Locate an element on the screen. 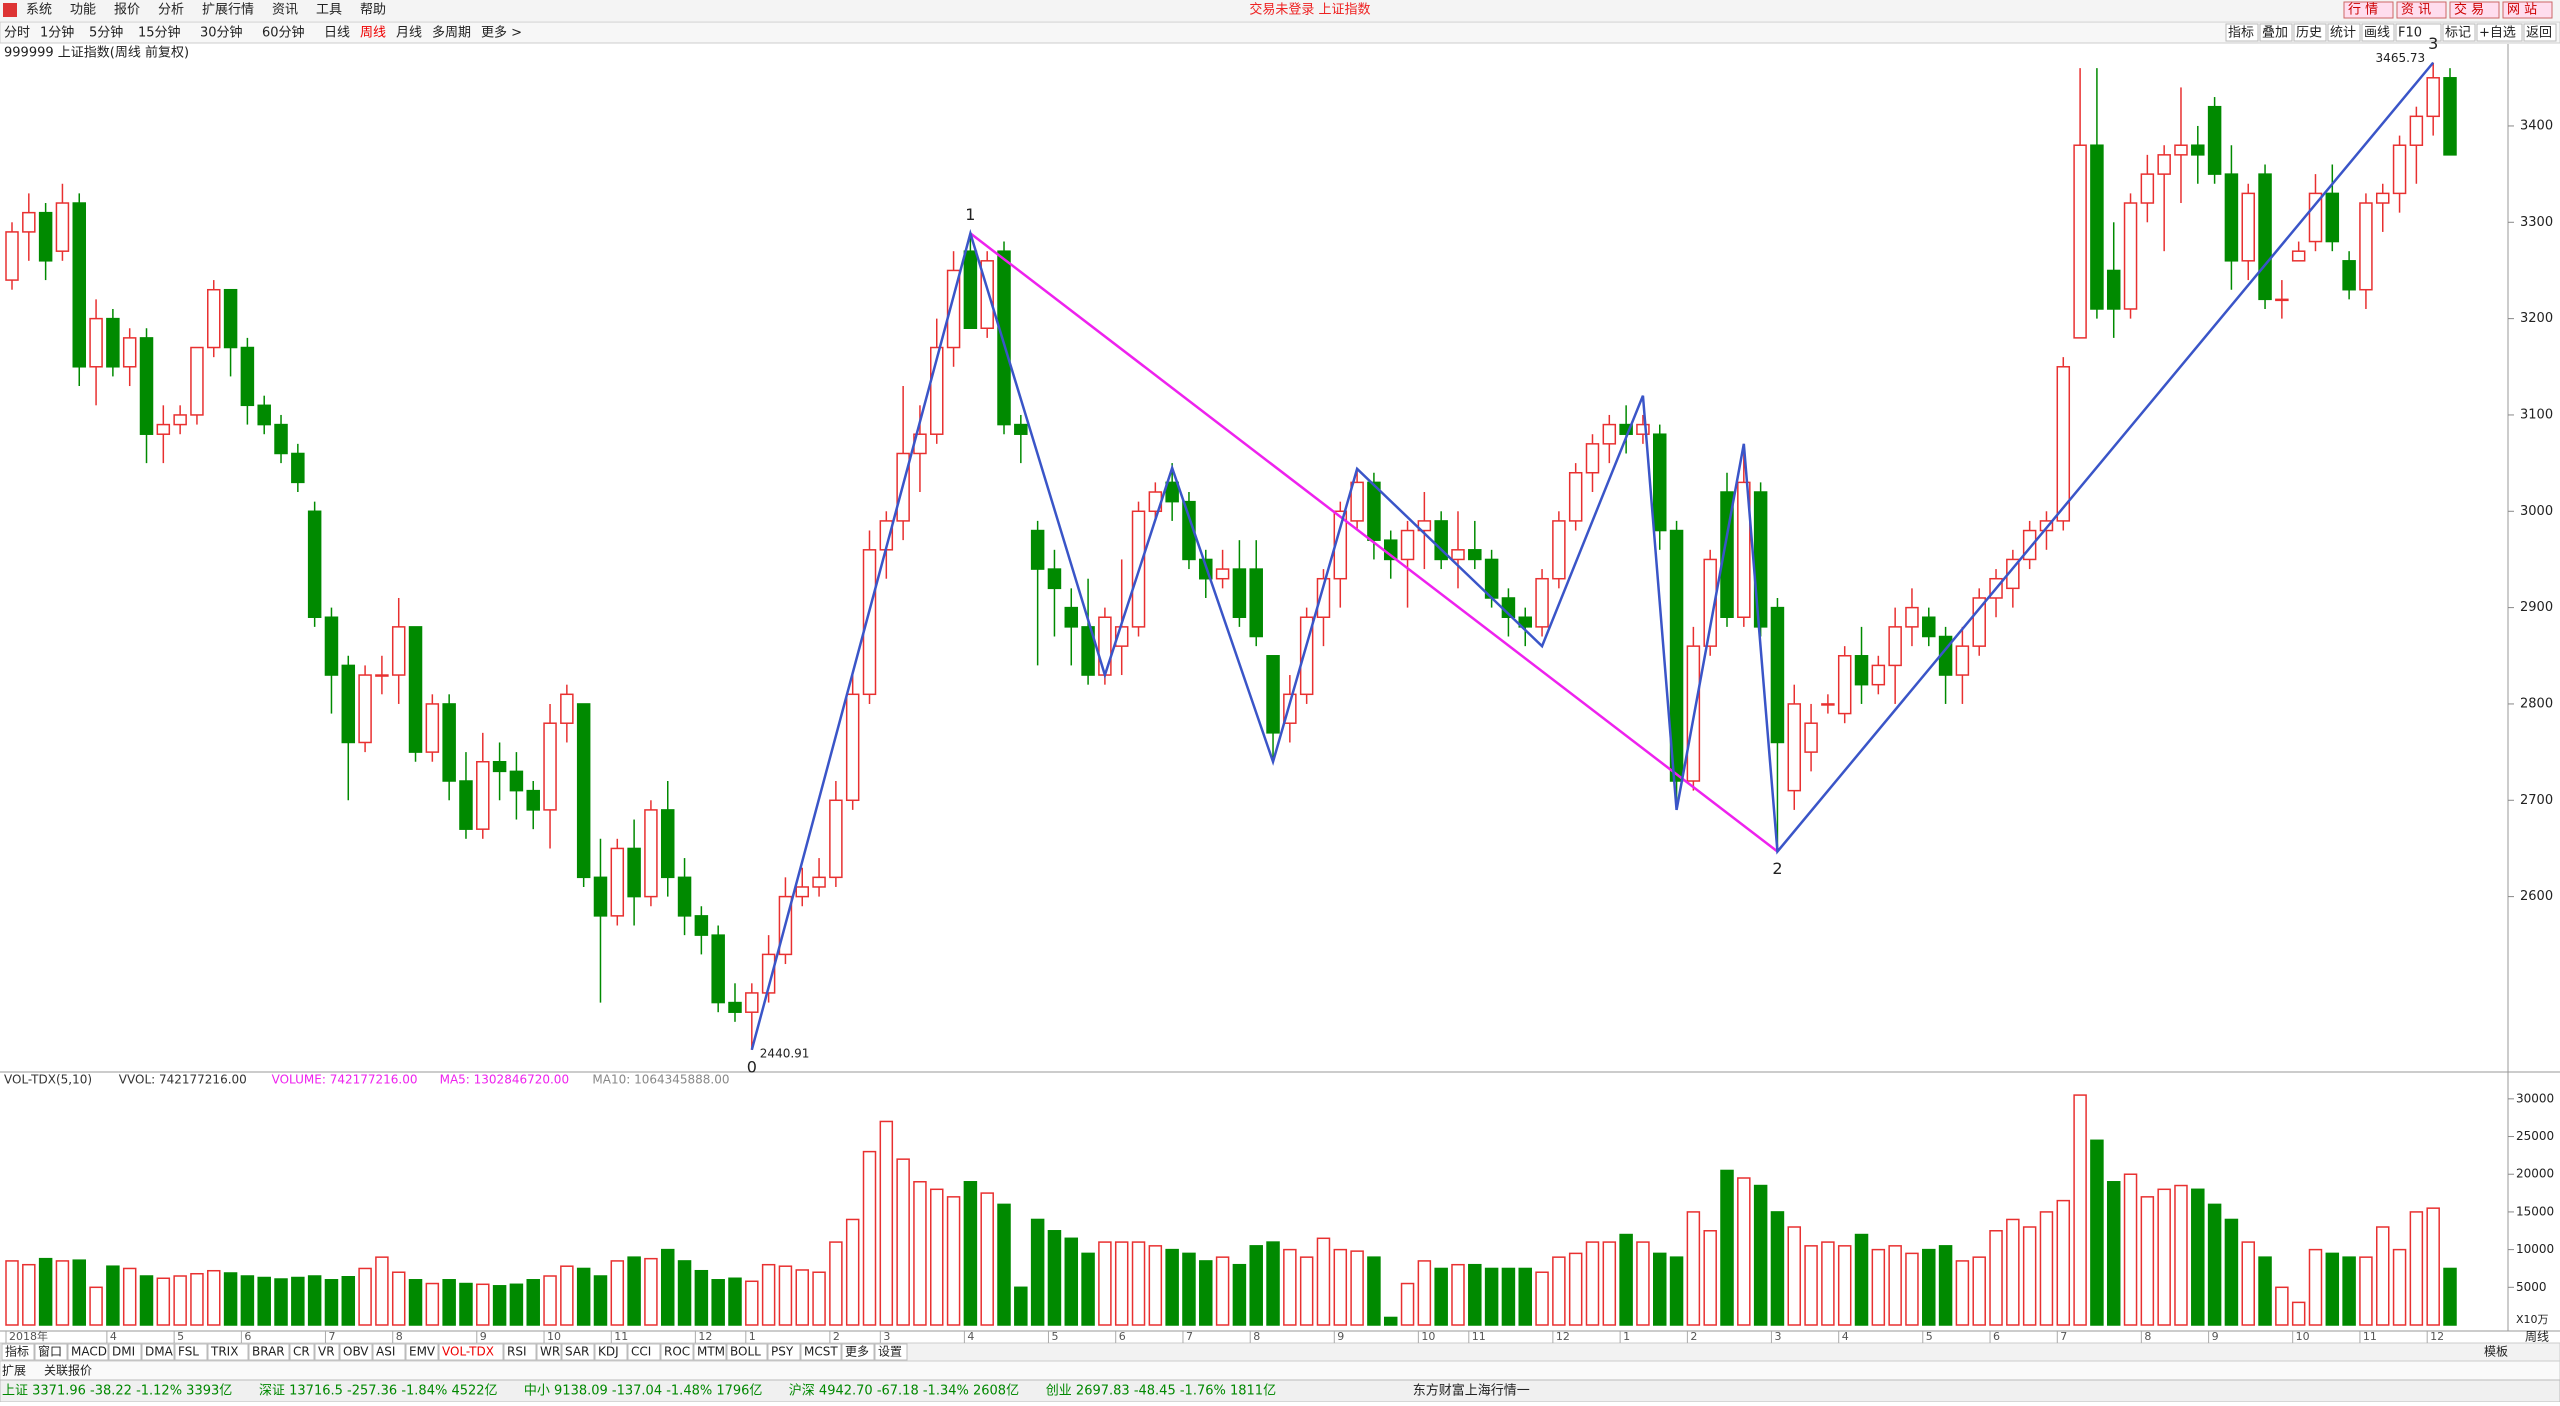 This screenshot has height=1406, width=2560. period-tab: 更多 > is located at coordinates (501, 33).